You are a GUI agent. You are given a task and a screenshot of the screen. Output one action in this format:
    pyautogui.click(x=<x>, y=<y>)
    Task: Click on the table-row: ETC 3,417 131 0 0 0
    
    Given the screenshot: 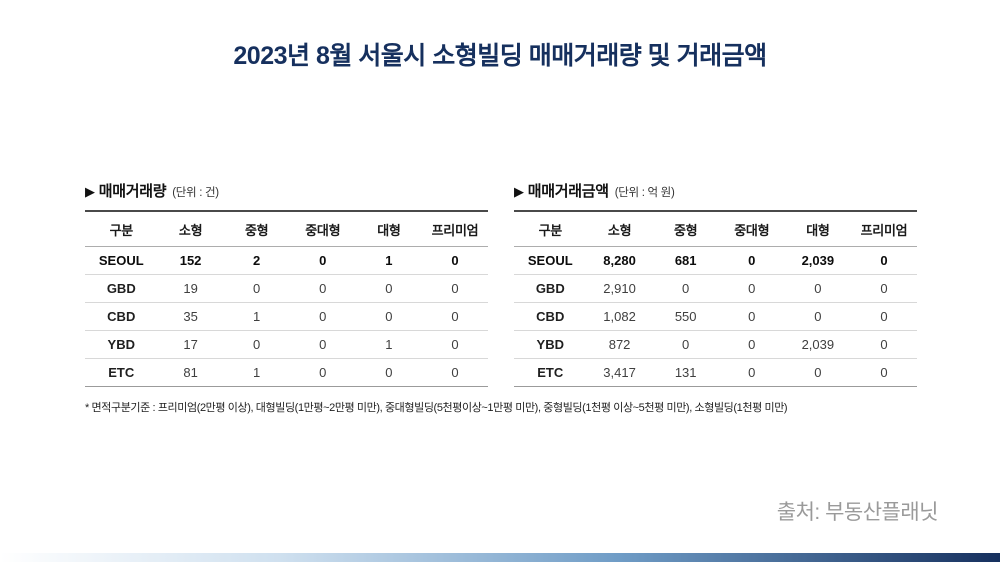 What is the action you would take?
    pyautogui.click(x=715, y=372)
    